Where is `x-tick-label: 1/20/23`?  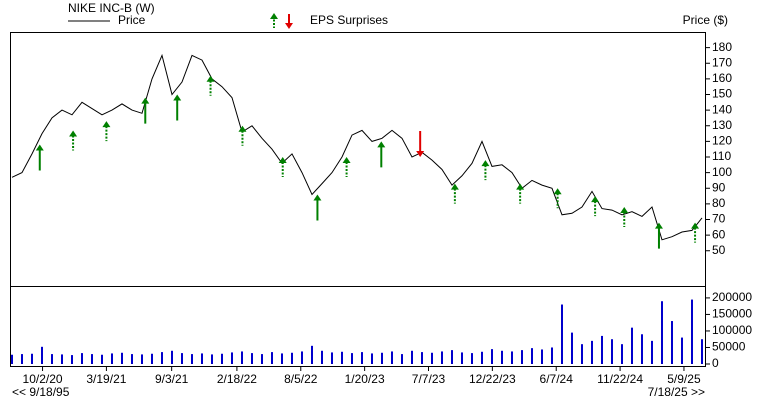 x-tick-label: 1/20/23 is located at coordinates (365, 379).